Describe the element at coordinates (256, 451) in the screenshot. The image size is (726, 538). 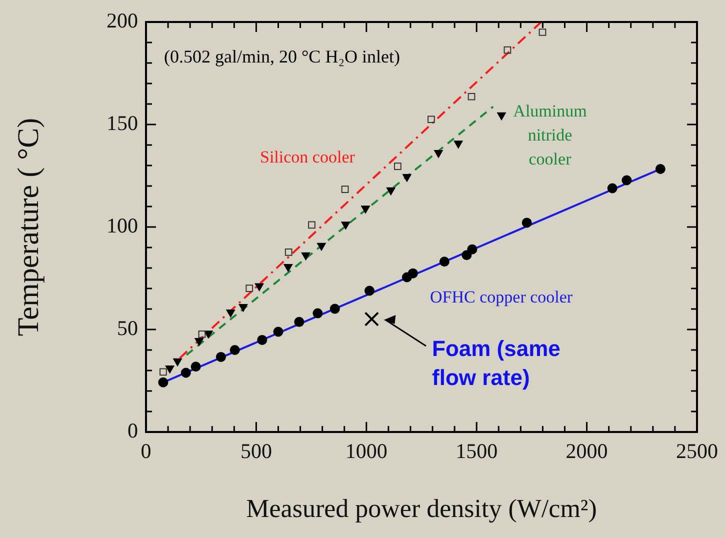
I see `x-tick-label: 500` at that location.